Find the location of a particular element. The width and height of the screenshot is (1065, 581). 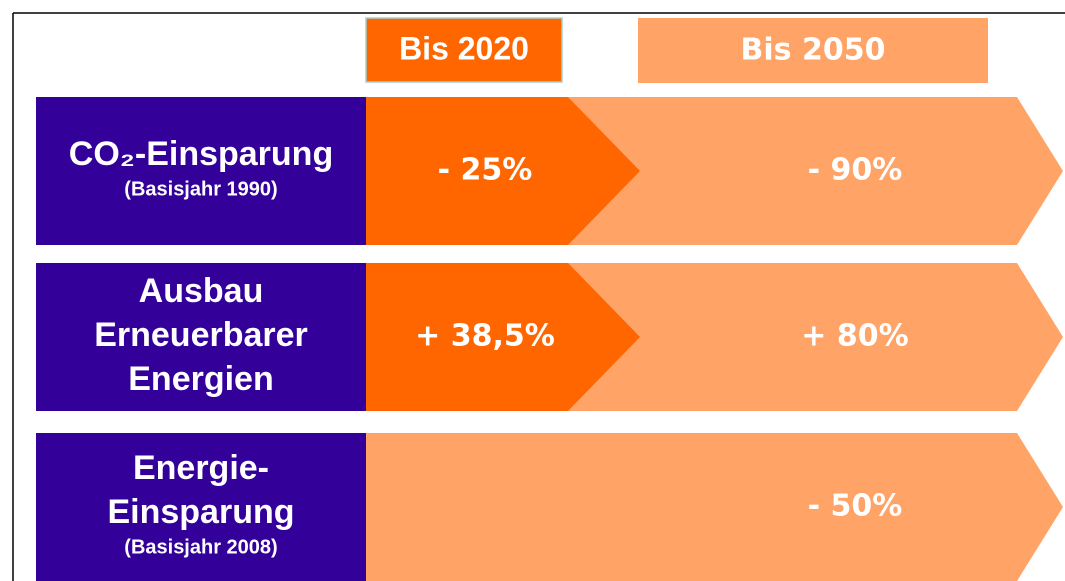

header-2020 is located at coordinates (464, 50).